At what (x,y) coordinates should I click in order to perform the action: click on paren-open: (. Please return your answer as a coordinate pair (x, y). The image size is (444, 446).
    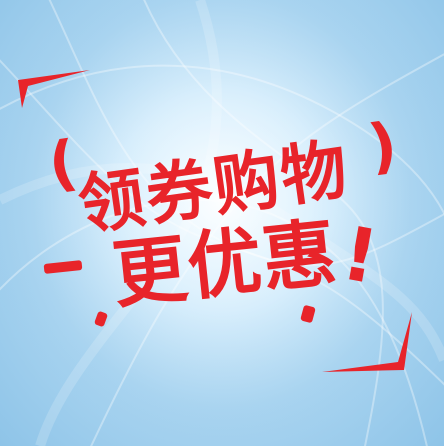
    Looking at the image, I should click on (62, 164).